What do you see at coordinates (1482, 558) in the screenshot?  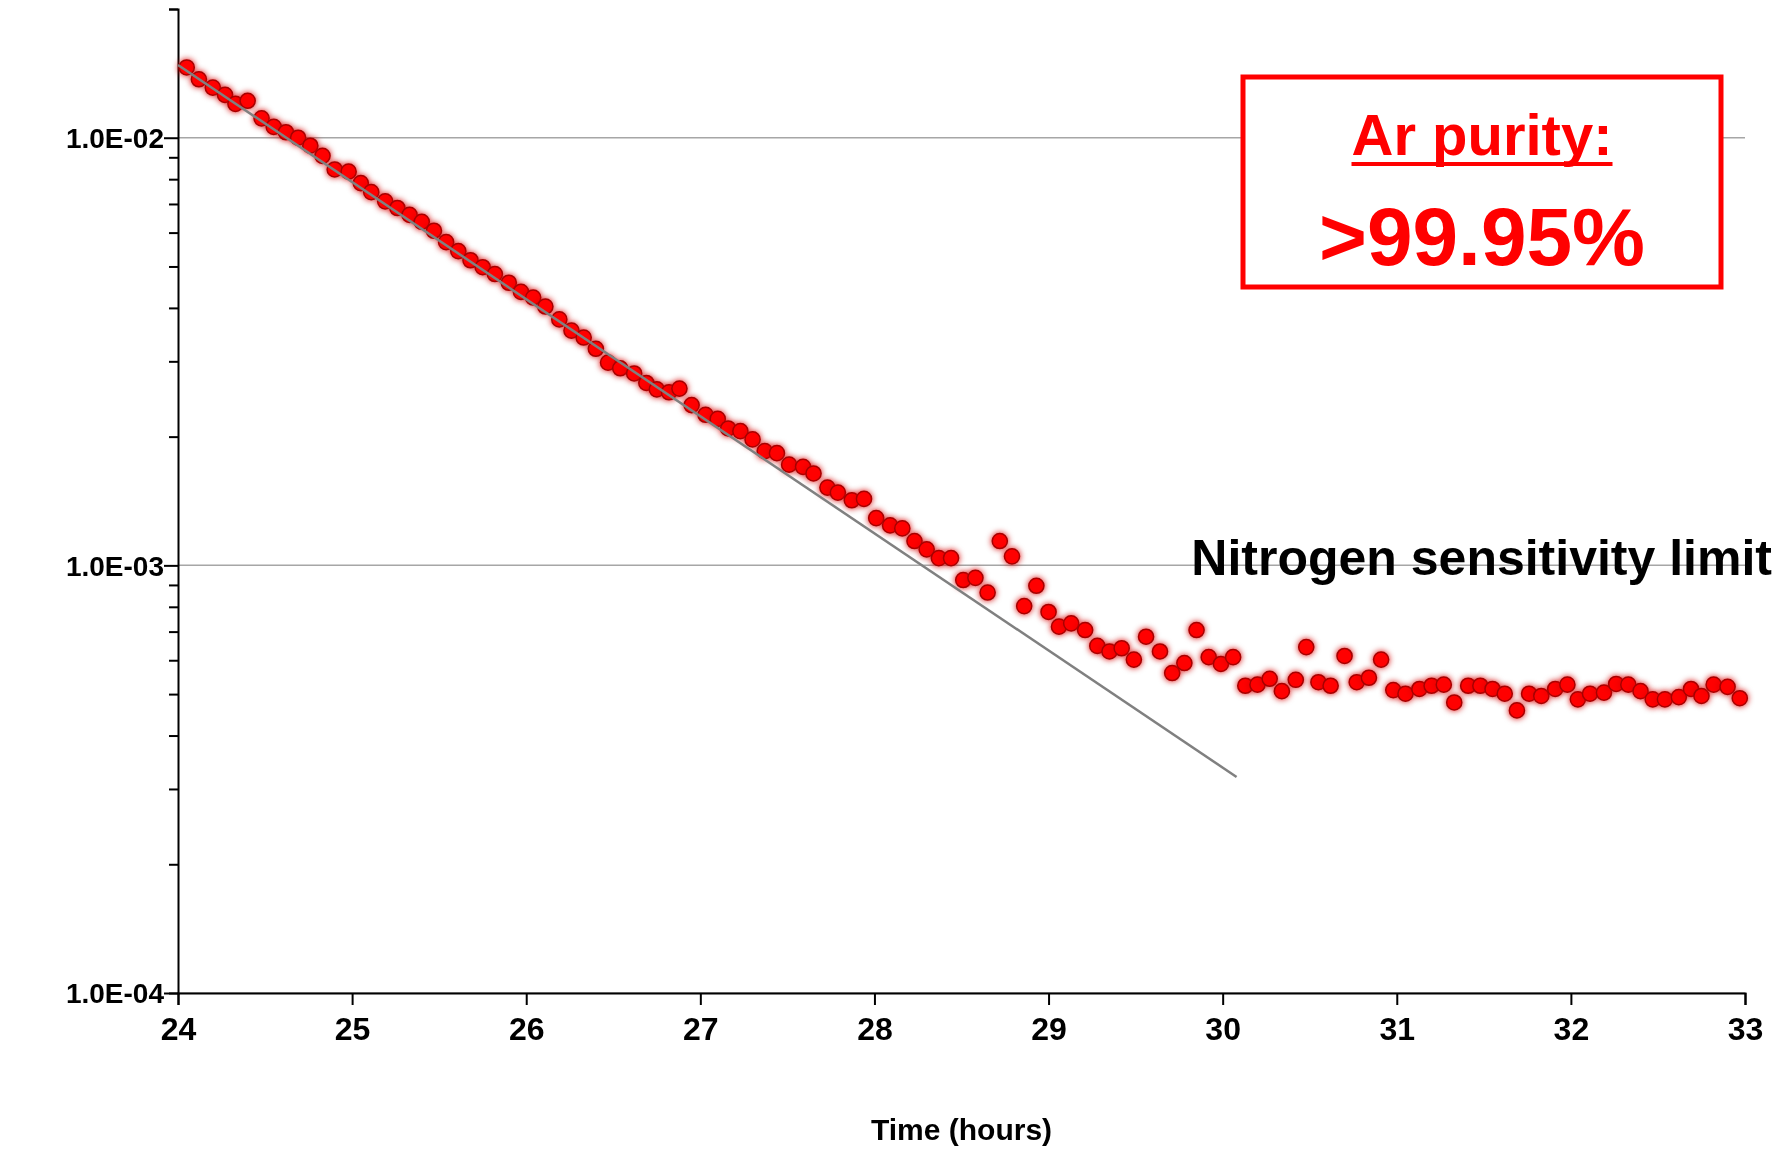 I see `annotation: Nitrogen sensitivity limit` at bounding box center [1482, 558].